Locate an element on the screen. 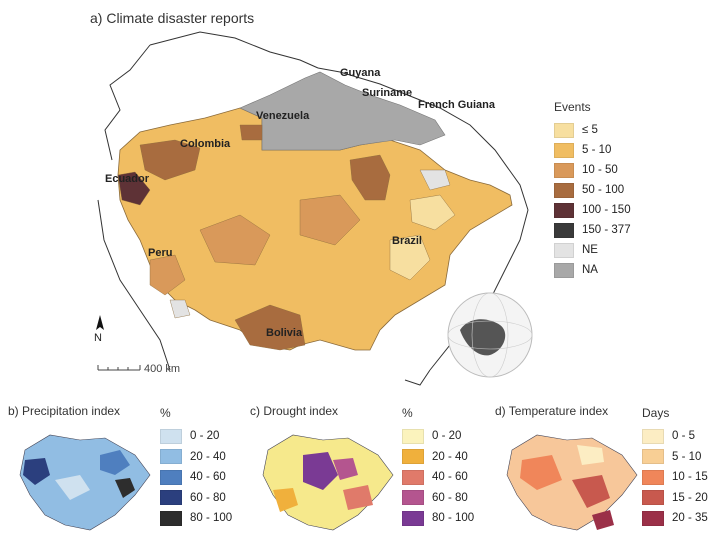 The width and height of the screenshot is (720, 550). drought-map is located at coordinates (328, 482).